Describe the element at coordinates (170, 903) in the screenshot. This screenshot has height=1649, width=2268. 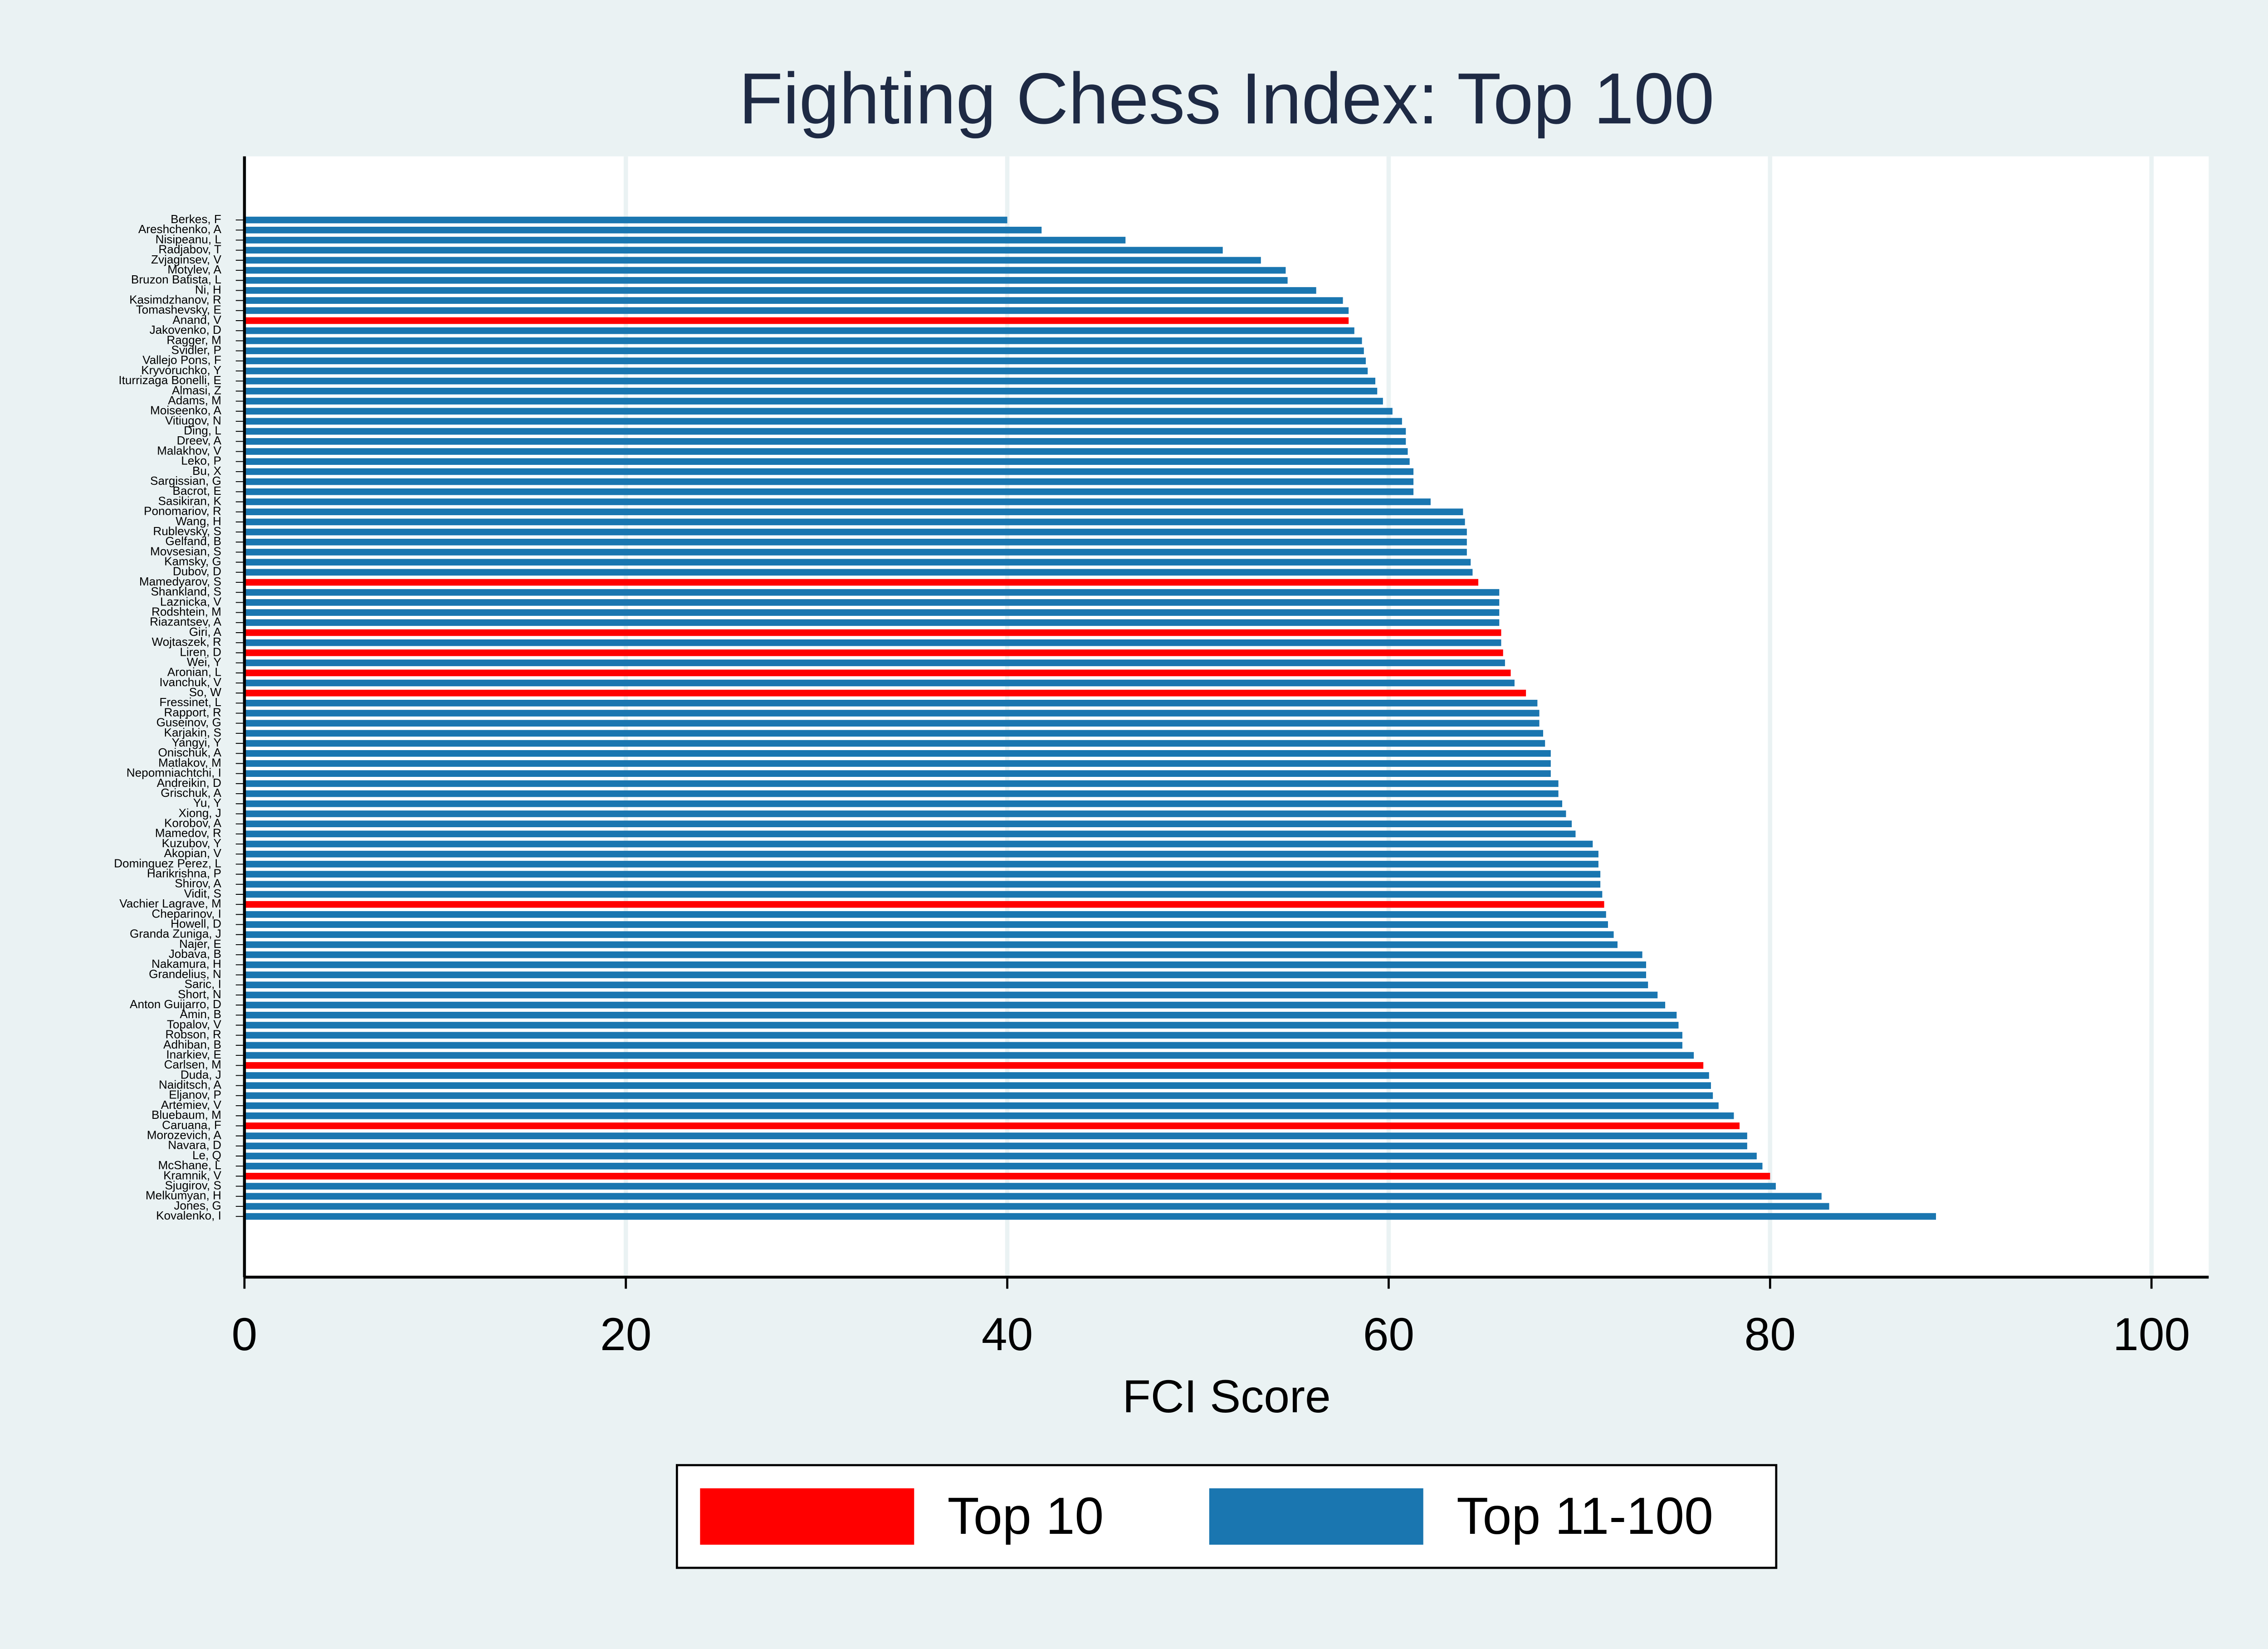
I see `y-tick-label: Vachier Lagrave, M` at that location.